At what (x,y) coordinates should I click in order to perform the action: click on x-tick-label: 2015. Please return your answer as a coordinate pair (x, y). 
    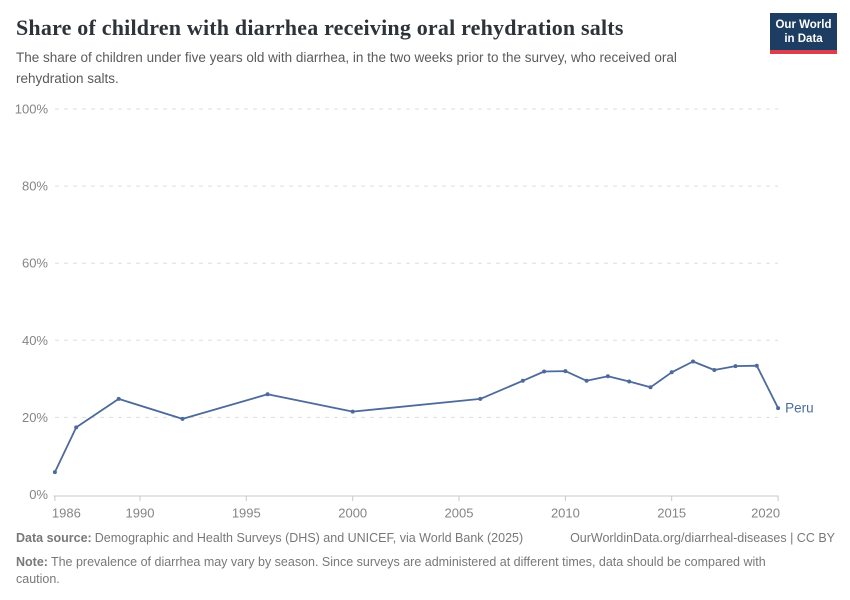
    Looking at the image, I should click on (671, 513).